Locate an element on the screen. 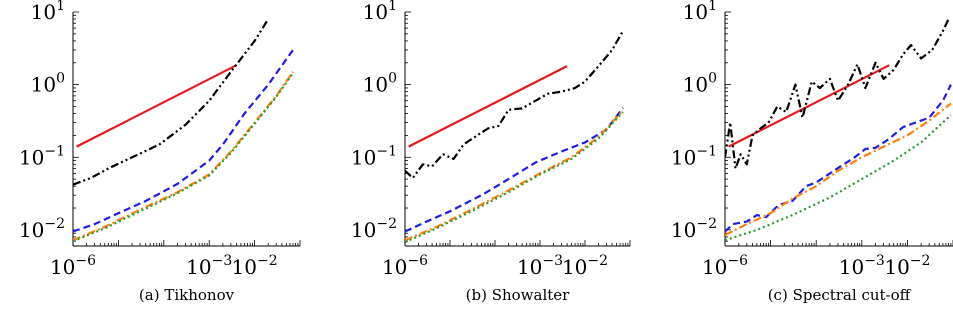  panel-caption: (a) Tikhonov is located at coordinates (187, 295).